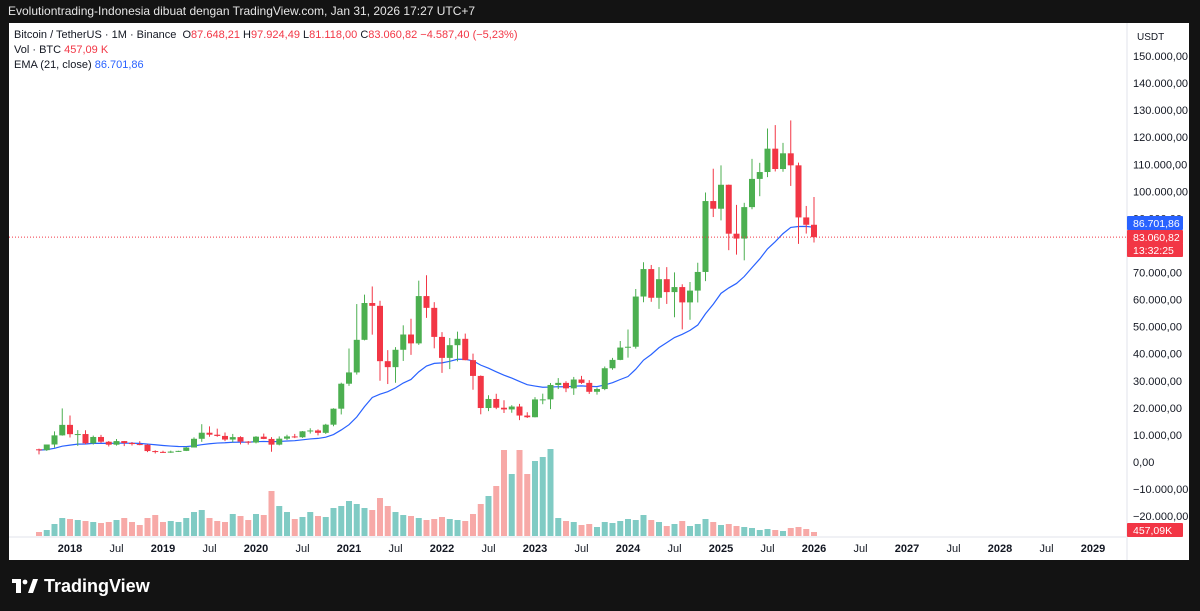 The height and width of the screenshot is (611, 1200). What do you see at coordinates (97, 586) in the screenshot?
I see `brand-name: TradingView` at bounding box center [97, 586].